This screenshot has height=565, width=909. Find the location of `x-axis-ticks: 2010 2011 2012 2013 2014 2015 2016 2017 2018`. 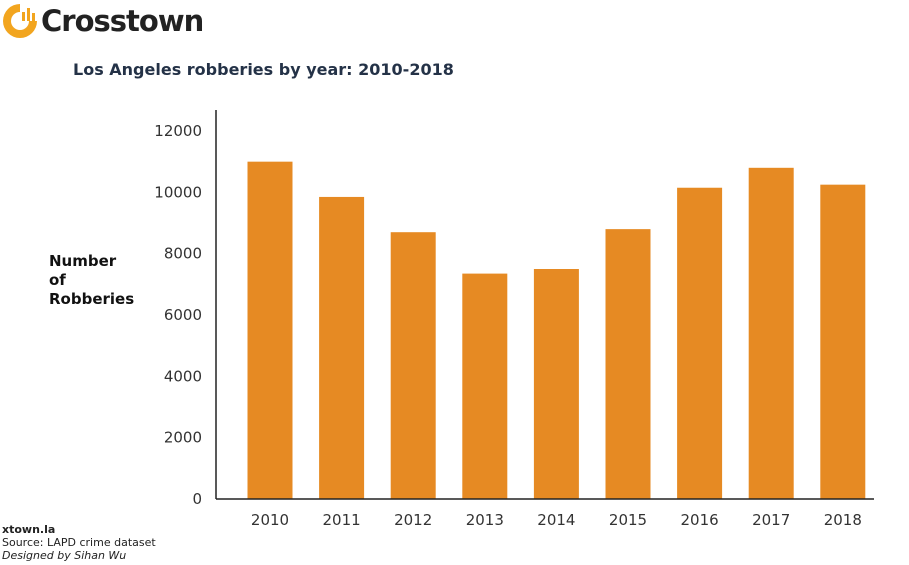

x-axis-ticks: 2010 2011 2012 2013 2014 2015 2016 2017 2018 is located at coordinates (556, 520).